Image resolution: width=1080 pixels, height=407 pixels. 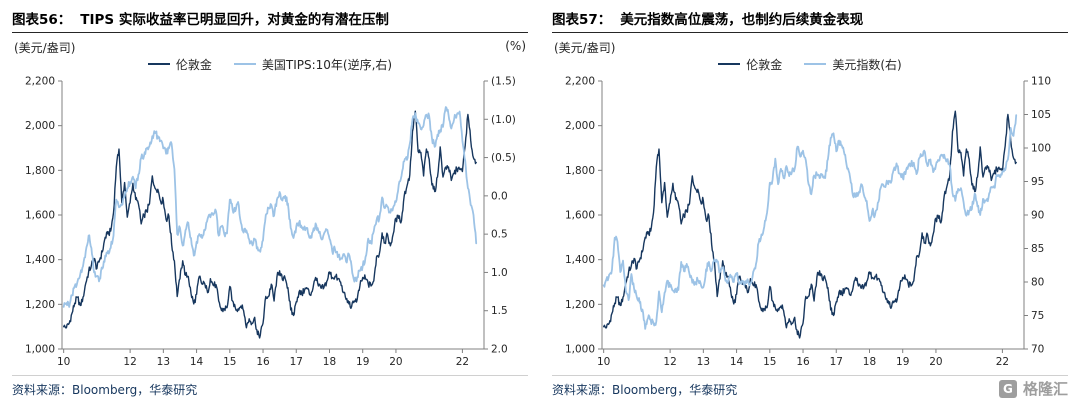 I want to click on chart-56-title: 图表56： TIPS 实际收益率已明显回升，对黄金的有潜在压制, so click(x=270, y=20).